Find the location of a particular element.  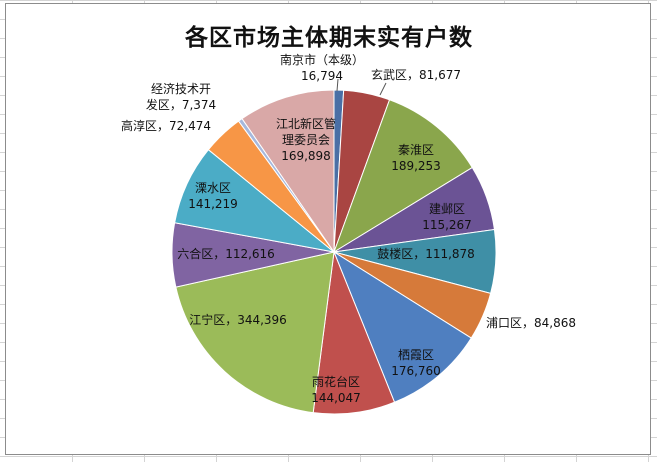

data-label-5: 浦口区，84,868 is located at coordinates (531, 323).